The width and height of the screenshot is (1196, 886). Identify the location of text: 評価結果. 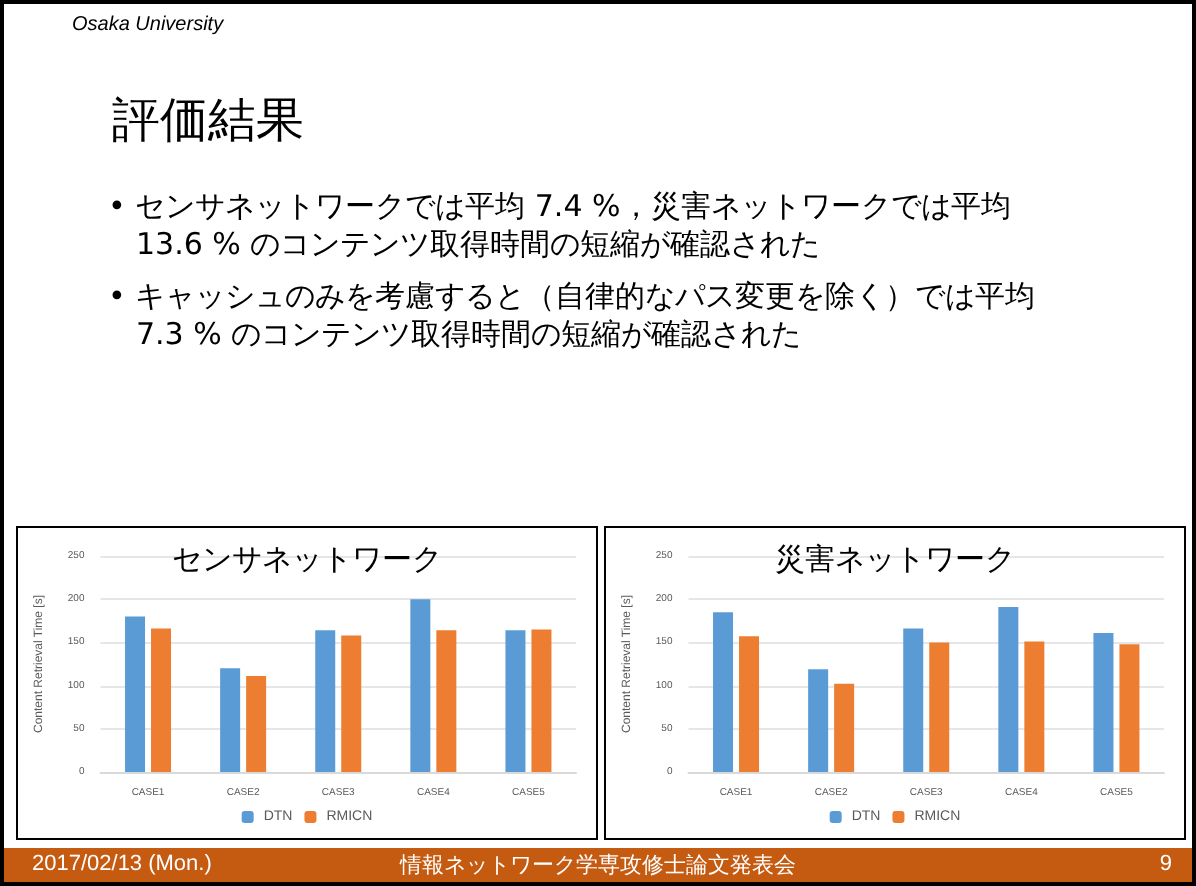
(208, 121).